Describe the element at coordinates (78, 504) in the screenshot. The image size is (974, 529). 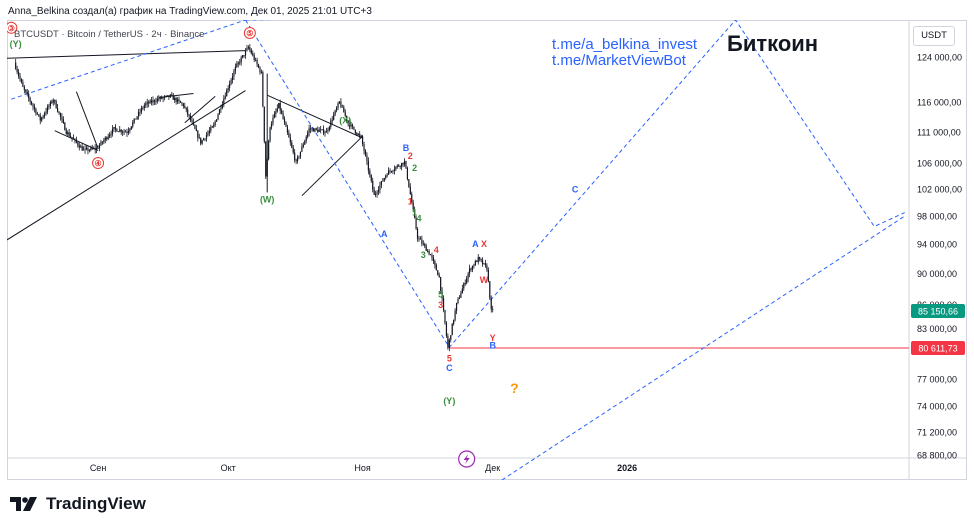
I see `tradingview-logo: TradingView` at that location.